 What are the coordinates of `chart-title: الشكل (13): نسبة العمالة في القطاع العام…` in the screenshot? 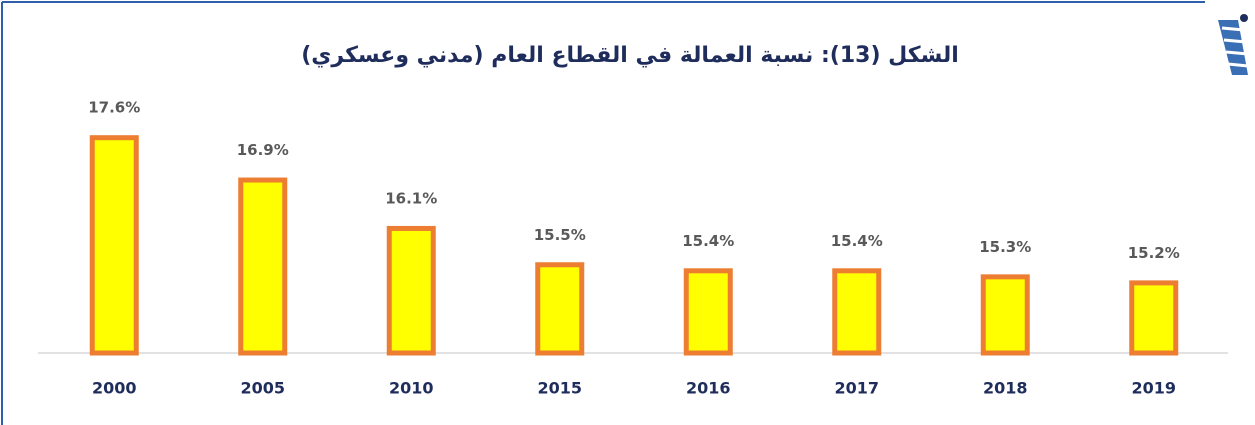 It's located at (630, 55).